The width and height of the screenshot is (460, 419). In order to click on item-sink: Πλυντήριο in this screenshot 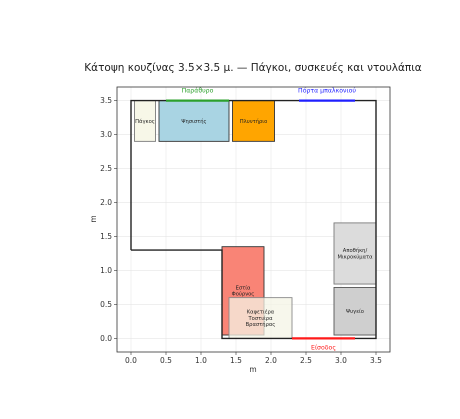, I will do `click(253, 121)`.